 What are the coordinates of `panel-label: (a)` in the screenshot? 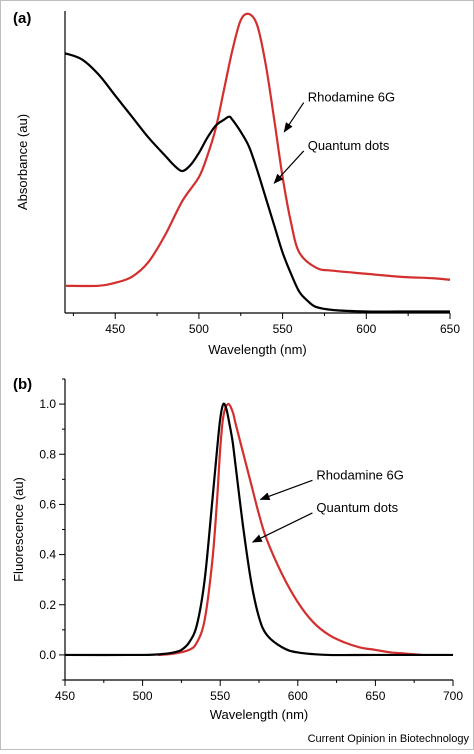 It's located at (22, 18).